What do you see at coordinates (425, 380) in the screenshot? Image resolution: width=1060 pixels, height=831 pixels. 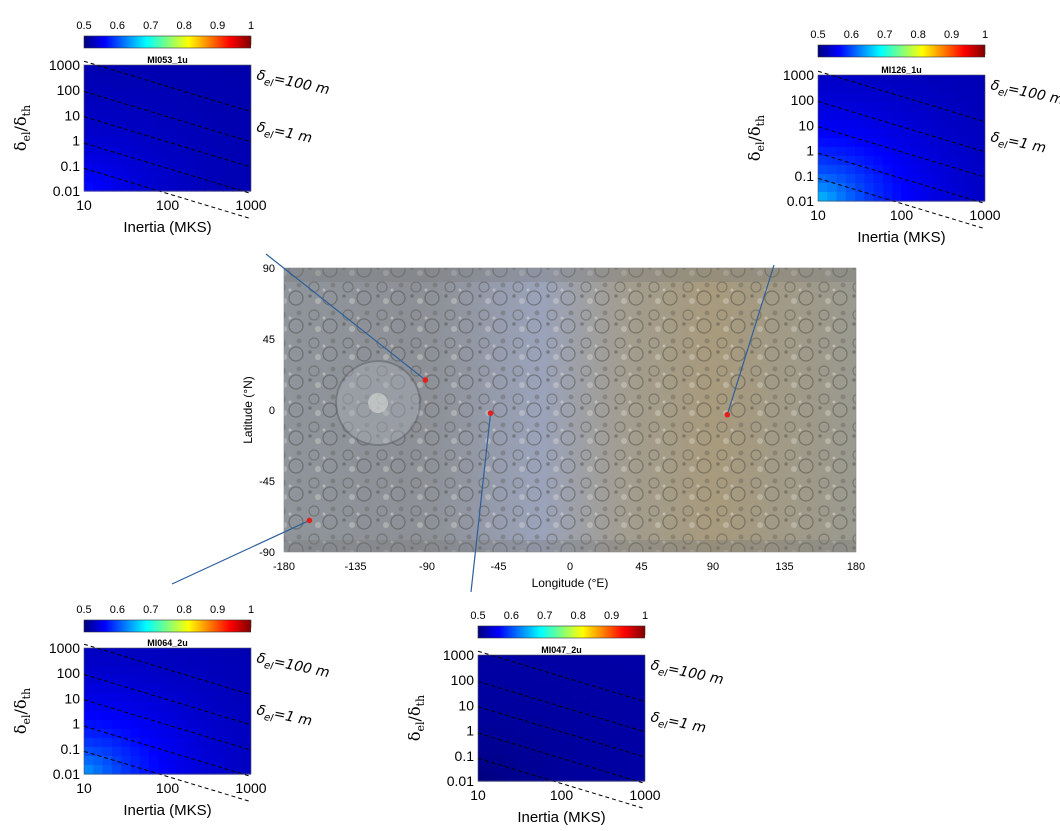 I see `site-marker` at bounding box center [425, 380].